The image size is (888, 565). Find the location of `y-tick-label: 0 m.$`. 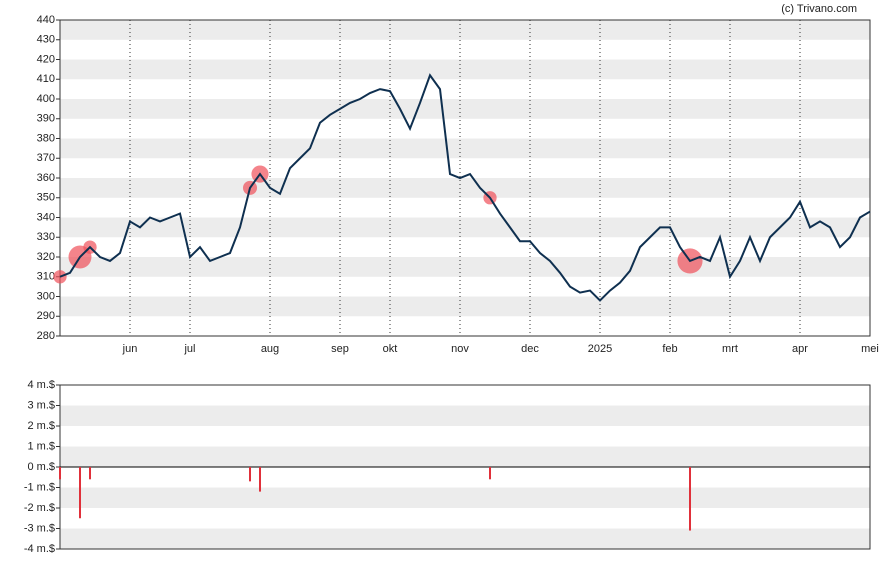

y-tick-label: 0 m.$ is located at coordinates (41, 467).